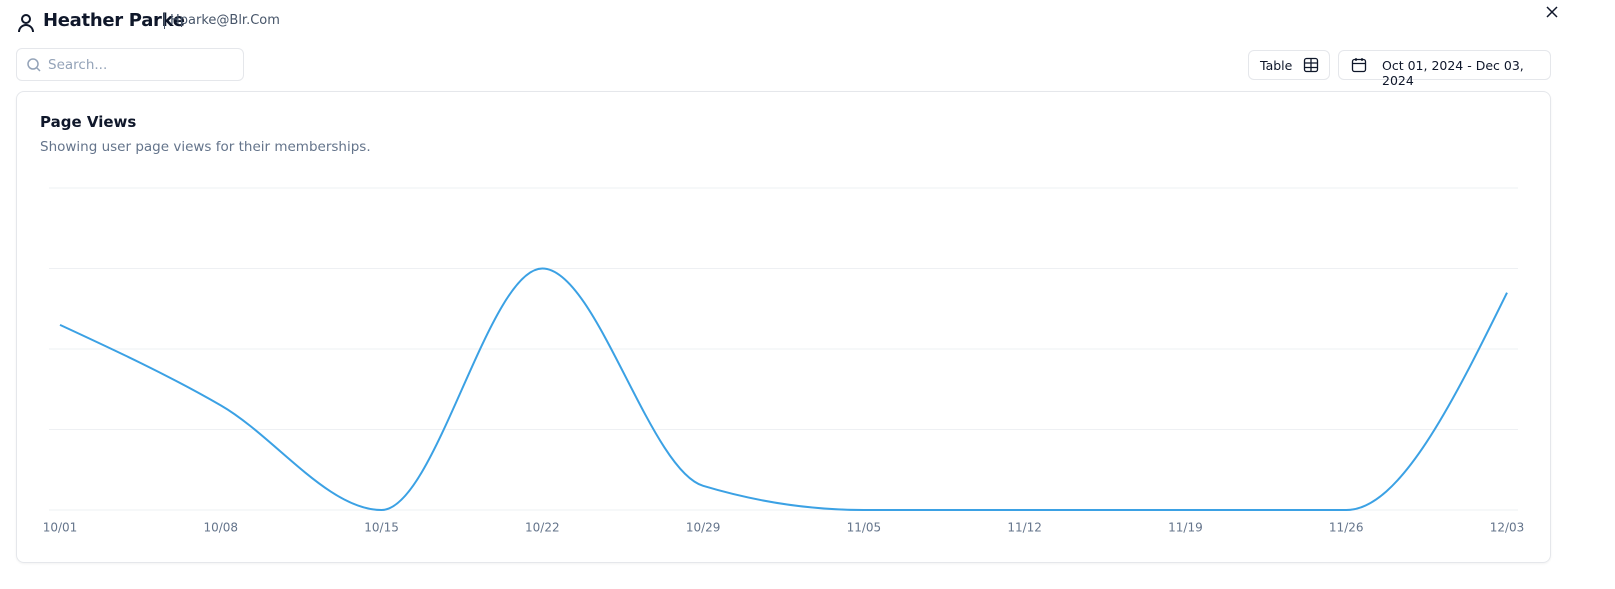  I want to click on x-tick-label: 11/05, so click(864, 528).